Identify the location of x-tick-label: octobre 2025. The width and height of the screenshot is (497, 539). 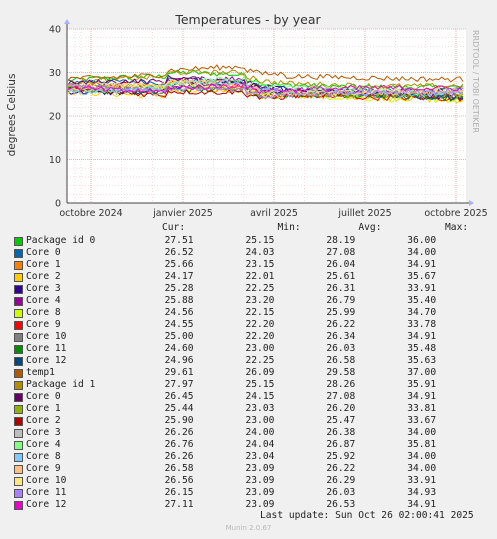
(455, 213).